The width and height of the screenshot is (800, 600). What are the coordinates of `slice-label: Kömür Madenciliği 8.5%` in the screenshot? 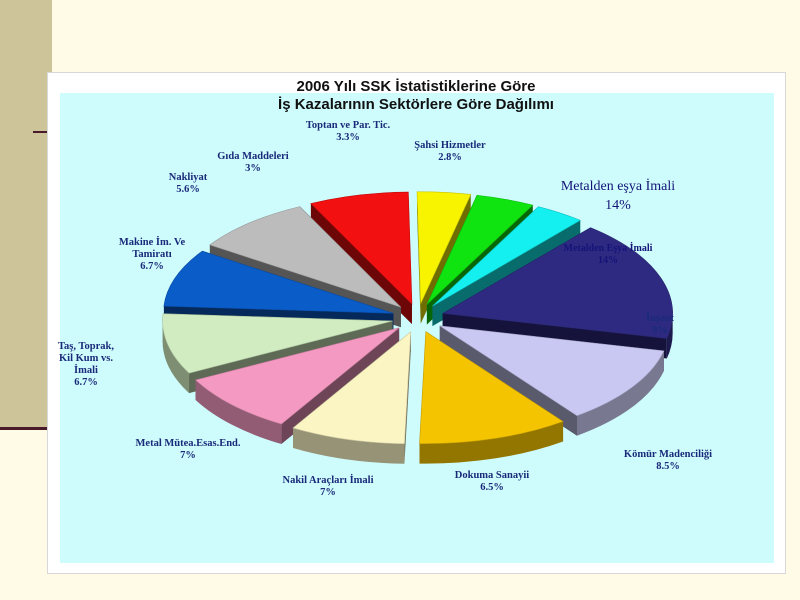 It's located at (668, 460).